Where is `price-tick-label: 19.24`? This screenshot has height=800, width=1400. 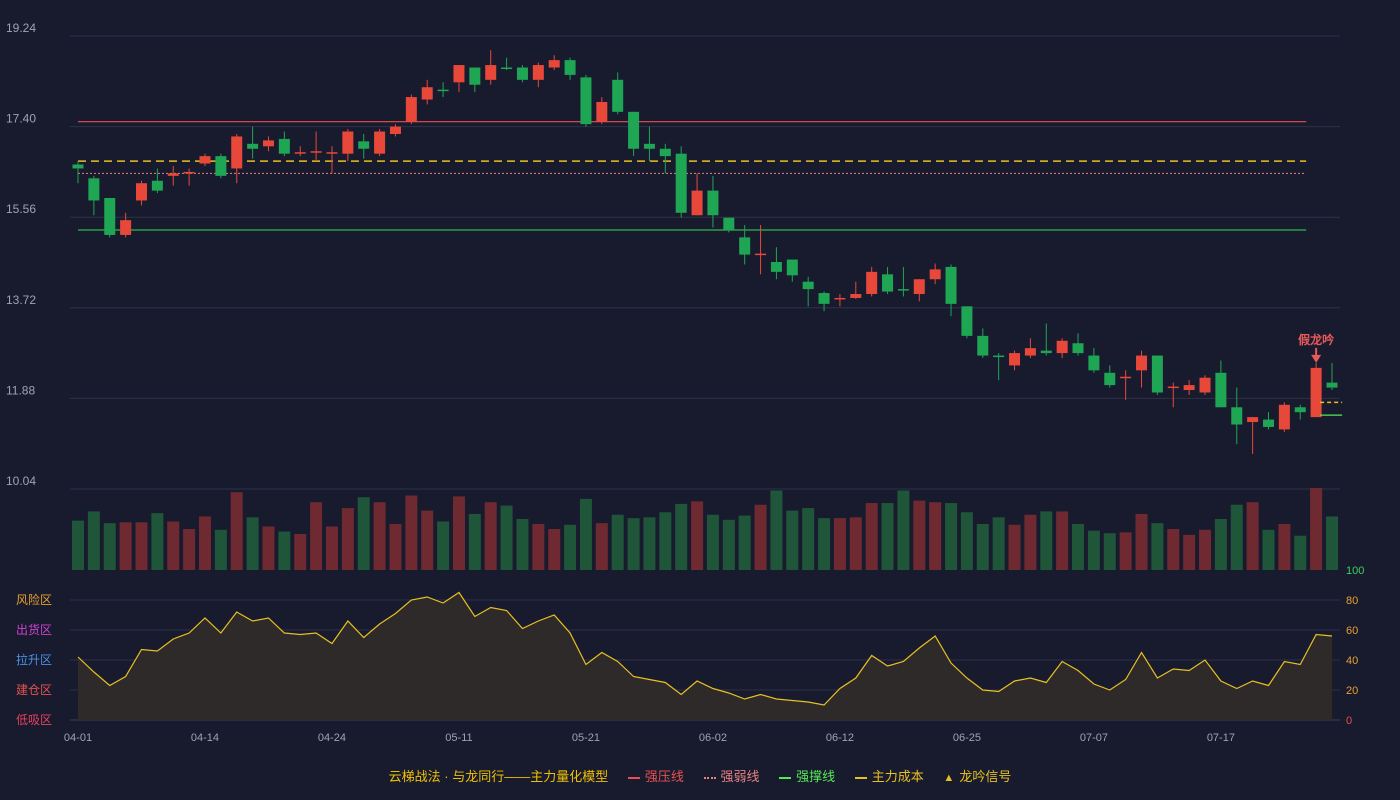 price-tick-label: 19.24 is located at coordinates (21, 28).